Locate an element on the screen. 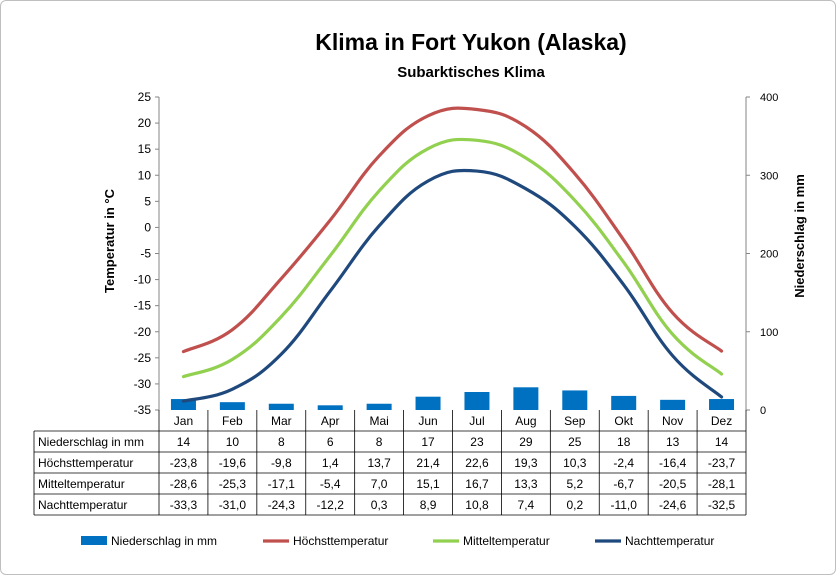 The image size is (836, 579). table-cell: -32,5 is located at coordinates (722, 505).